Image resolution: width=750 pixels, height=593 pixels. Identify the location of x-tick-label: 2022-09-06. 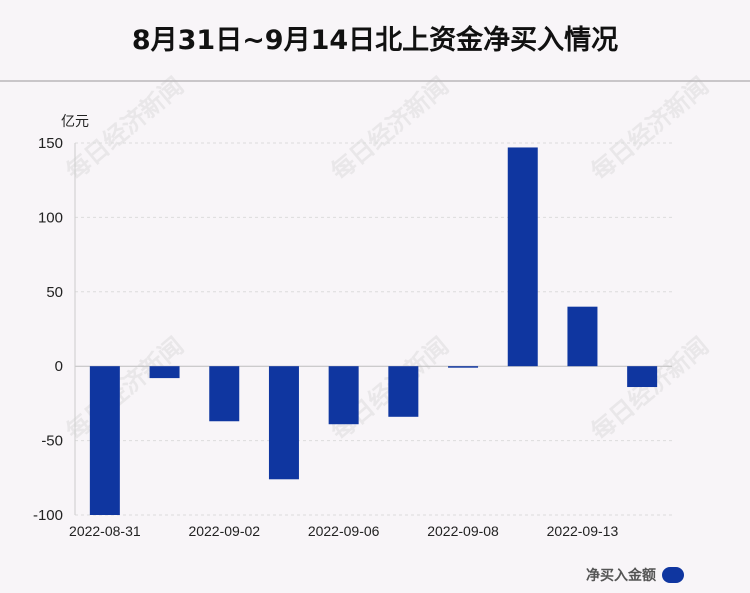
(344, 531).